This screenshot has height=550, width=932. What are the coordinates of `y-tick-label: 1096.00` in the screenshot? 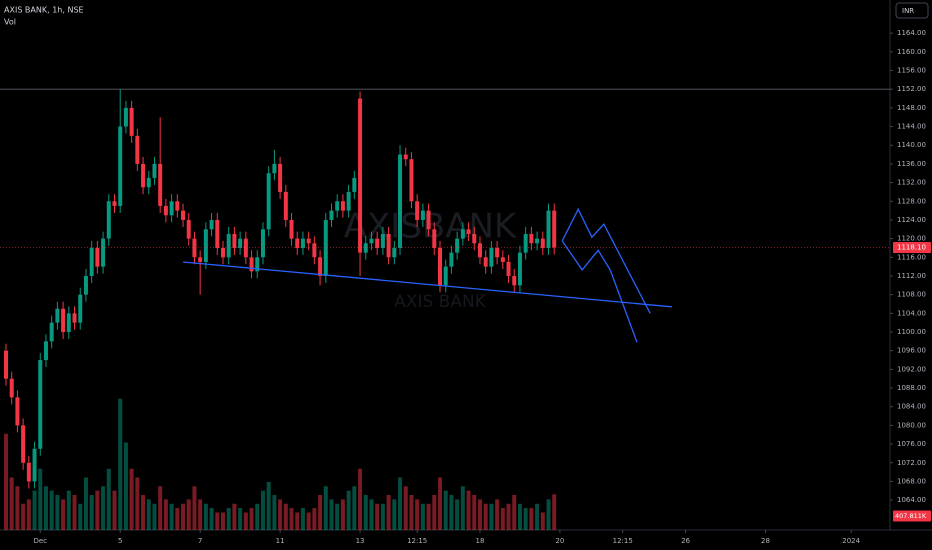 It's located at (911, 351).